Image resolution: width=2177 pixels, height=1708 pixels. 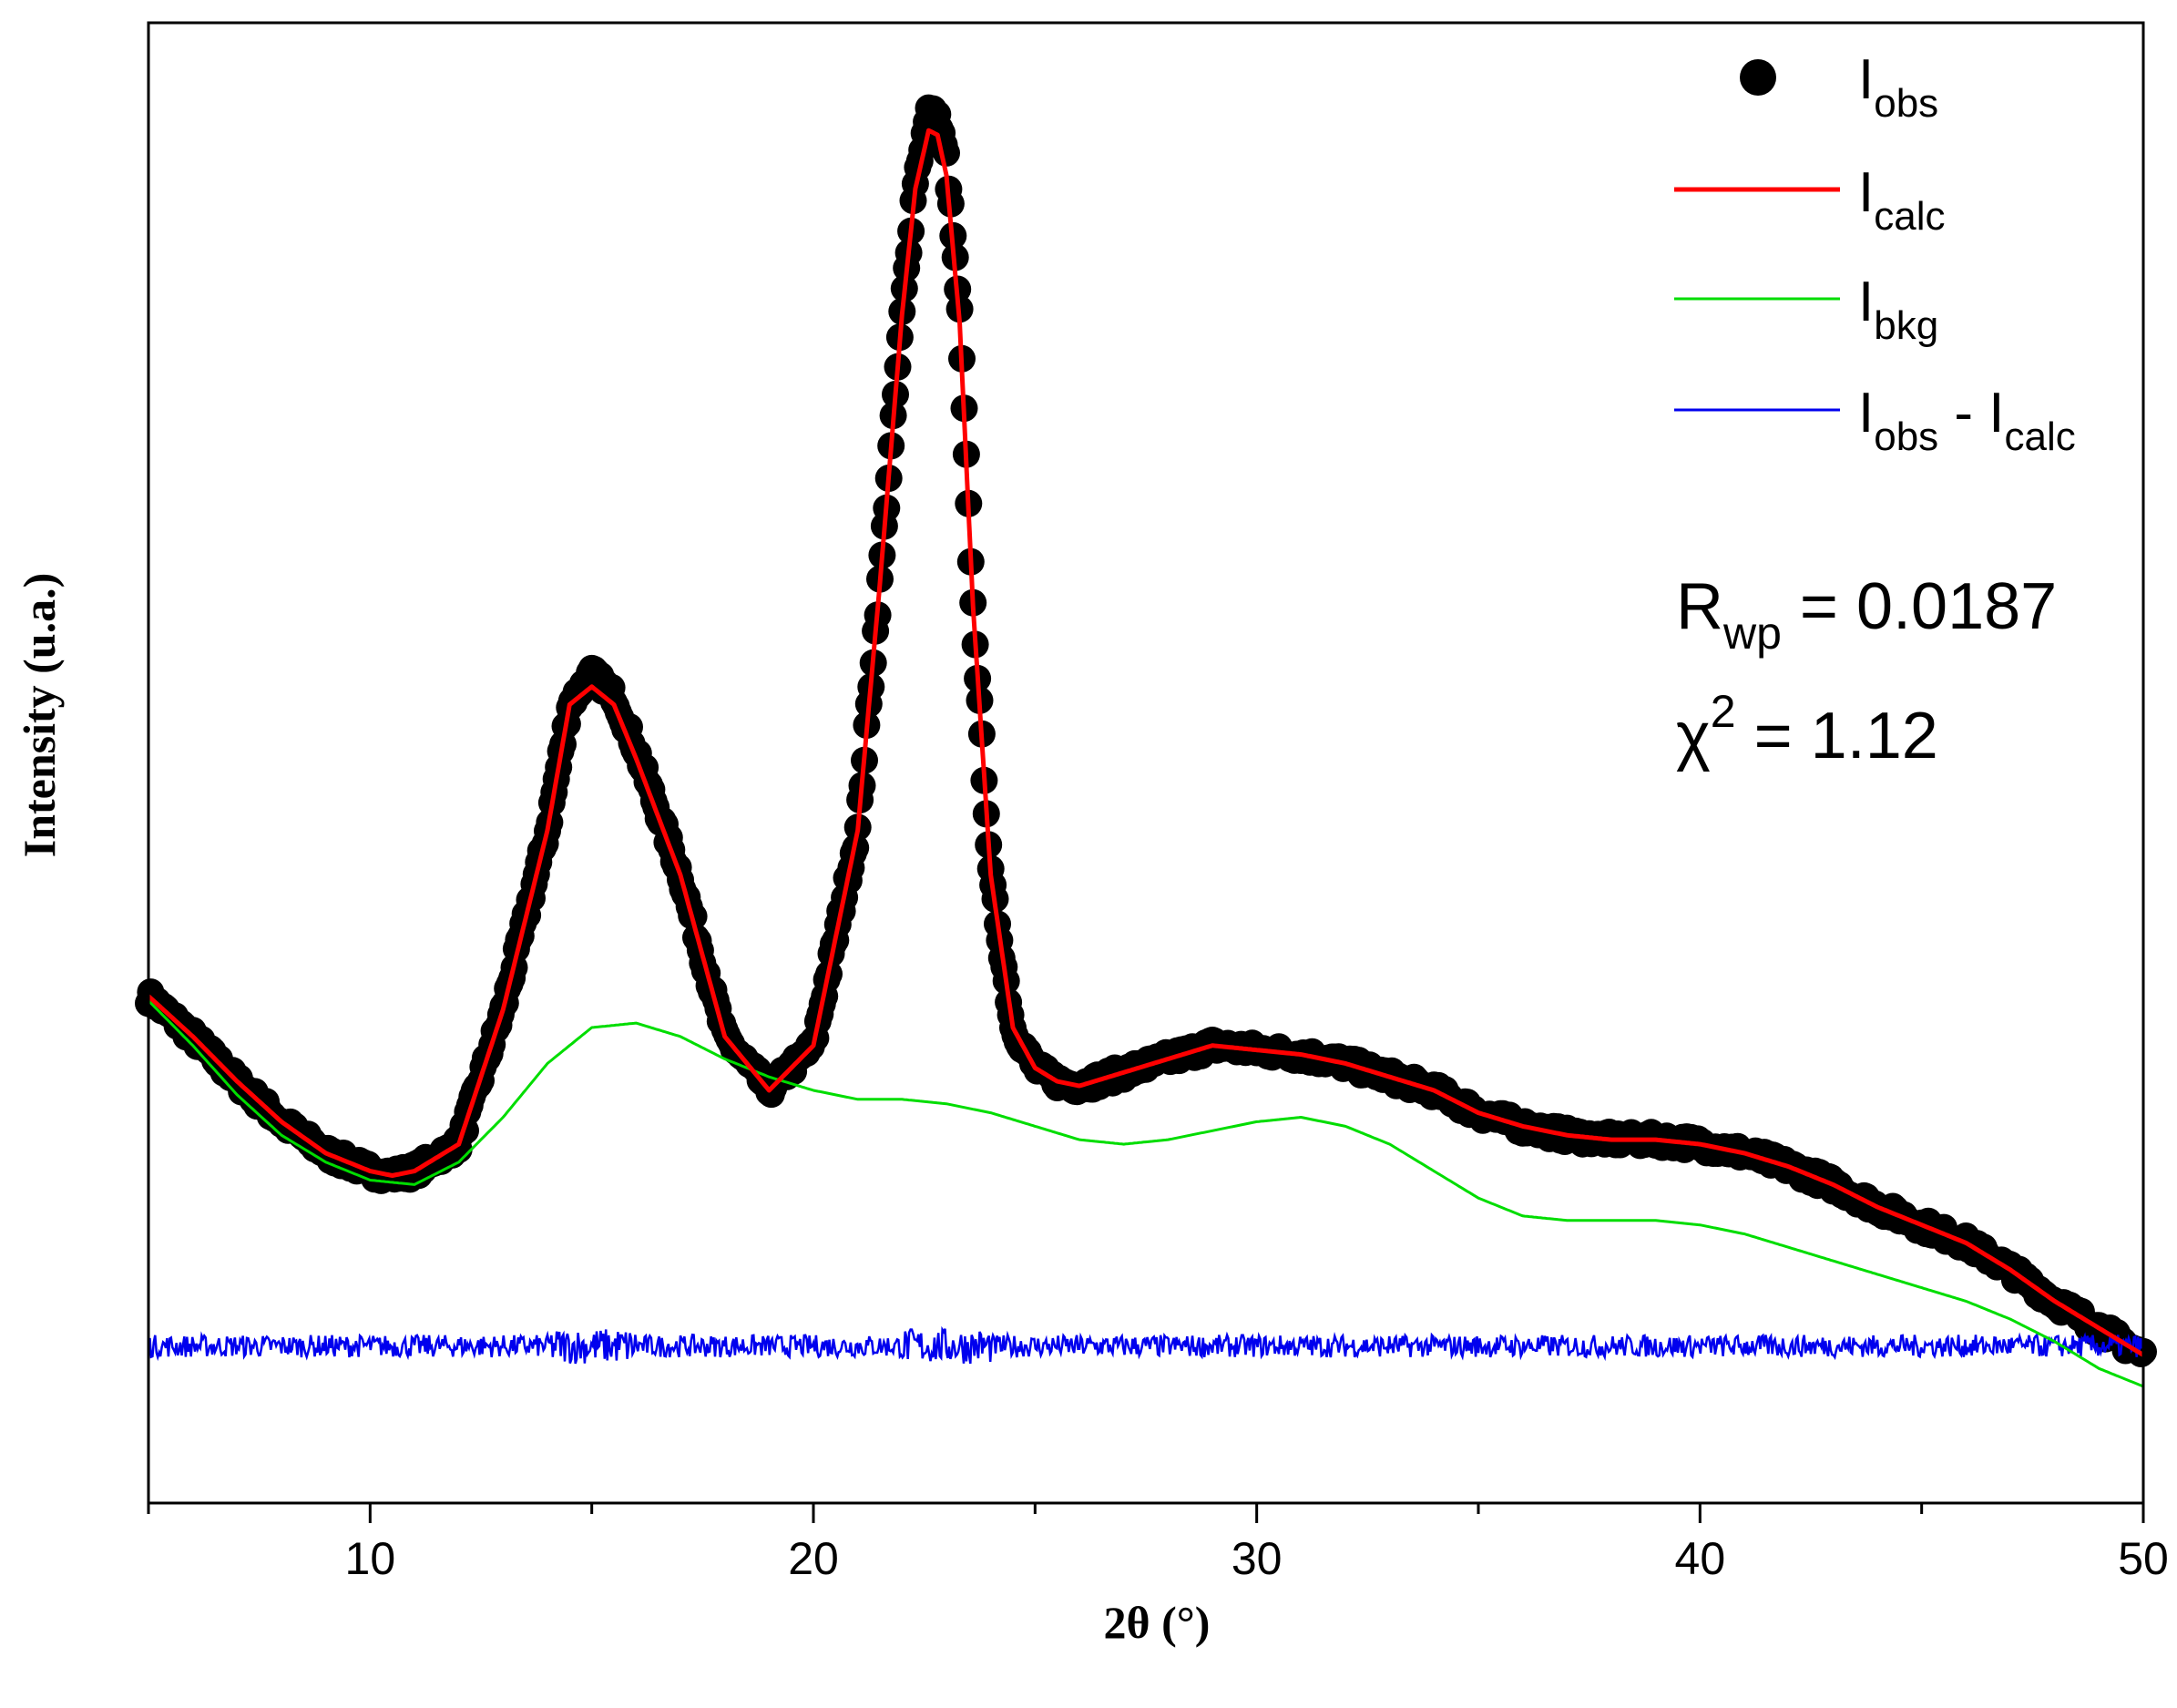 I want to click on x-axis: 10 20 30 40 50, so click(x=1158, y=1543).